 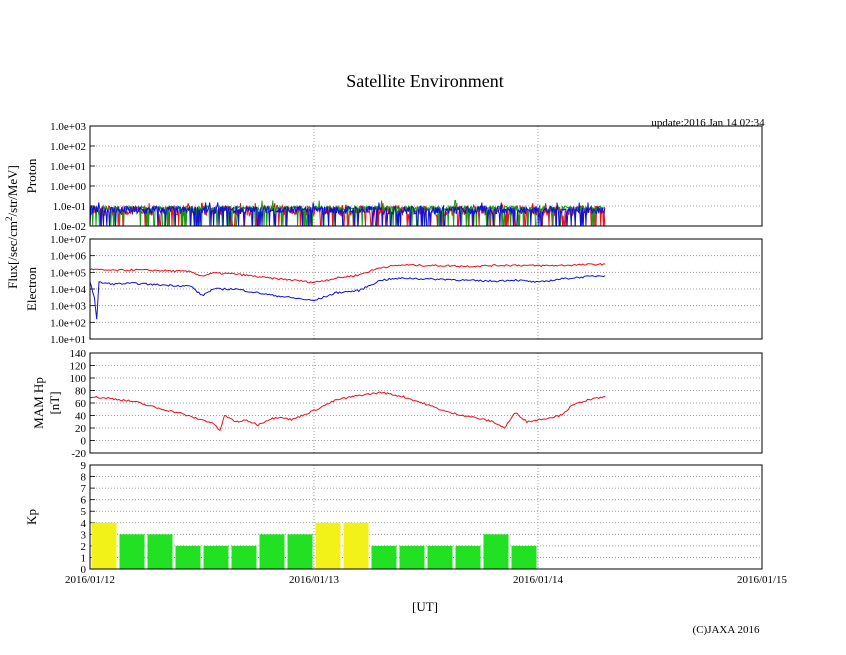 What do you see at coordinates (84, 524) in the screenshot?
I see `kp-ytick-label: 4` at bounding box center [84, 524].